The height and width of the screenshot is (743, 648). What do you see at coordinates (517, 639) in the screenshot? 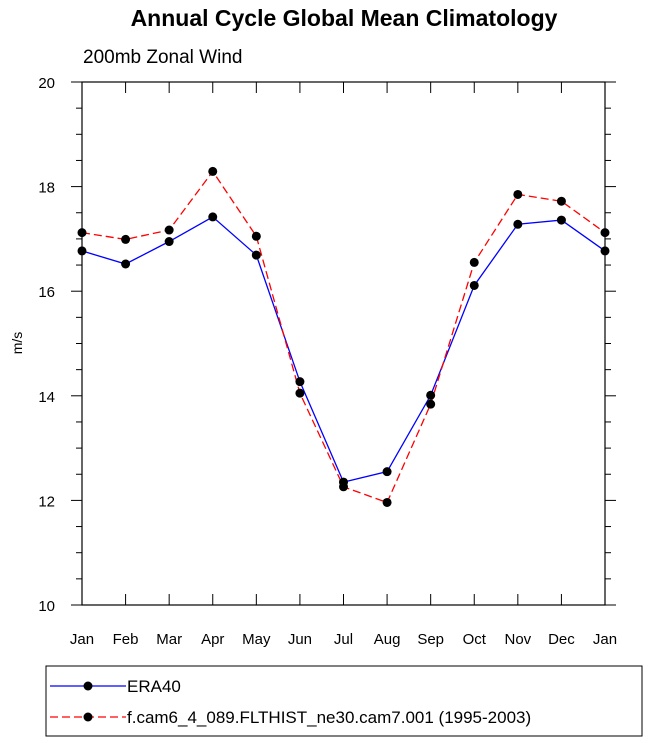
I see `x-tick-label: Nov` at bounding box center [517, 639].